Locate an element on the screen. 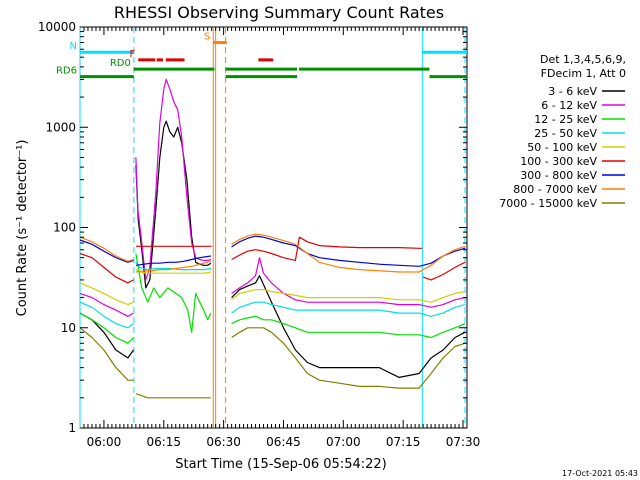 This screenshot has height=480, width=640. x-tick-label: 06:15 is located at coordinates (163, 442).